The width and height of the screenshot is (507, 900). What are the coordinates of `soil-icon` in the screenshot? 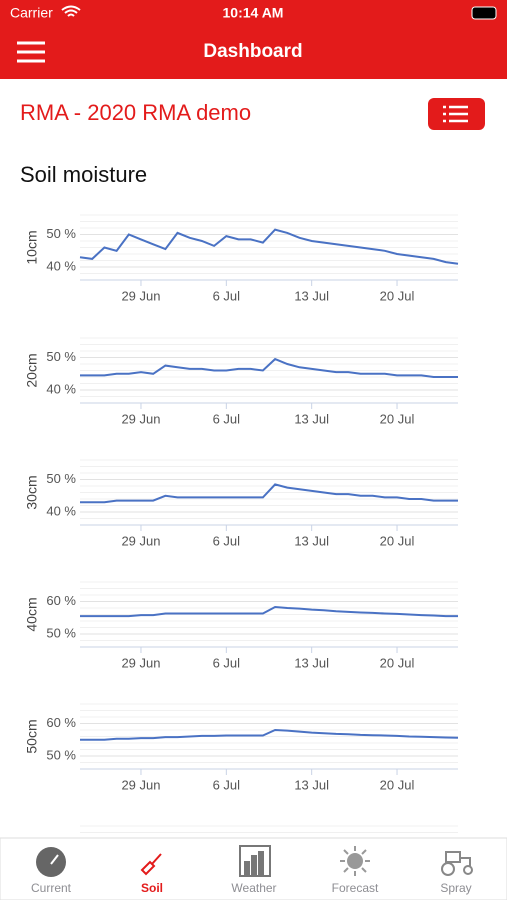 It's located at (151, 864).